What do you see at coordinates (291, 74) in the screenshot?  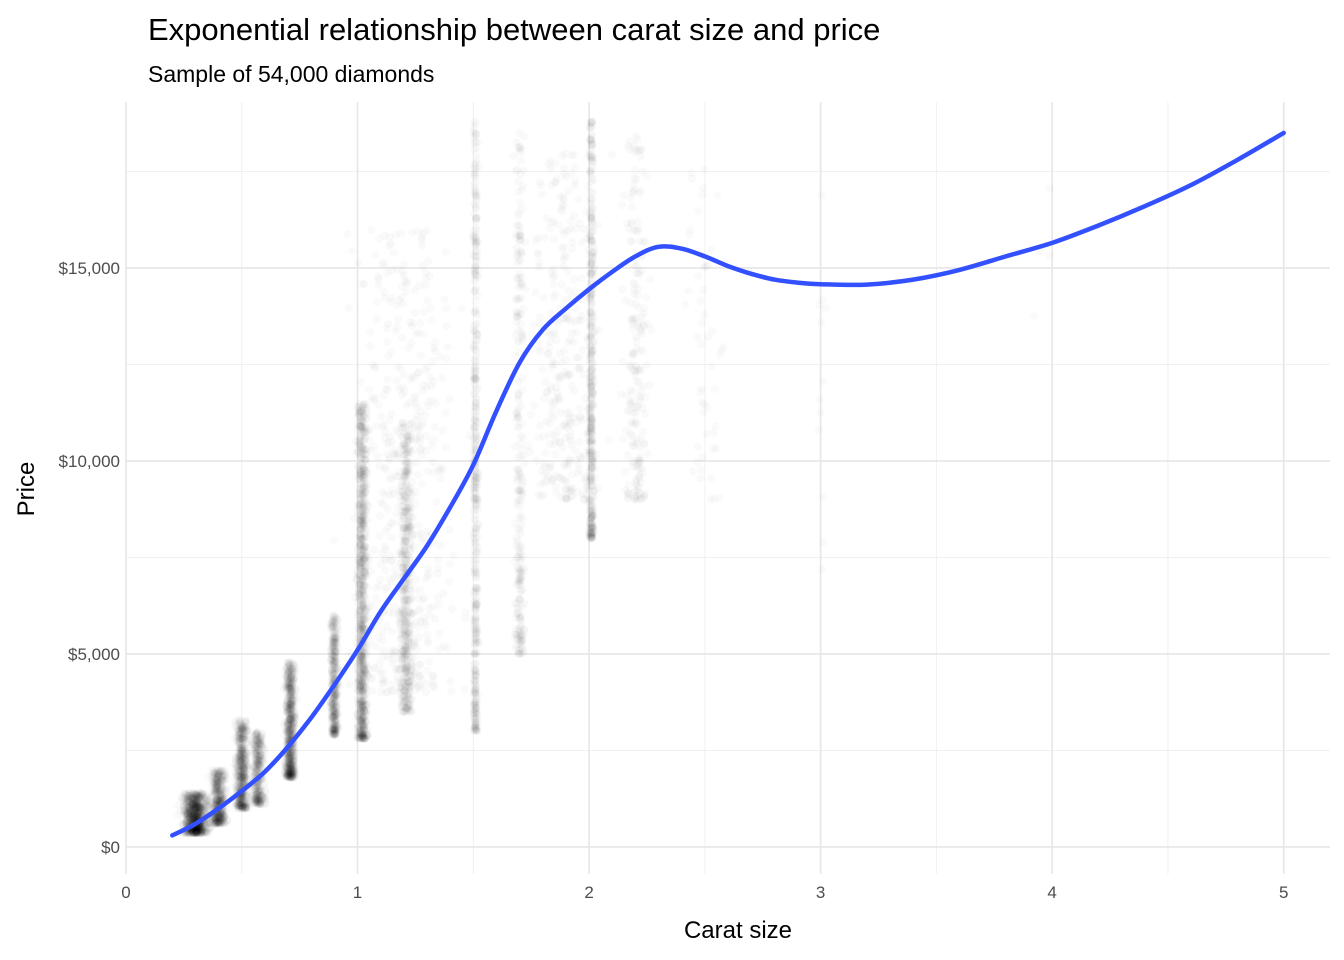 I see `chart-subtitle: Sample of 54,000 diamonds` at bounding box center [291, 74].